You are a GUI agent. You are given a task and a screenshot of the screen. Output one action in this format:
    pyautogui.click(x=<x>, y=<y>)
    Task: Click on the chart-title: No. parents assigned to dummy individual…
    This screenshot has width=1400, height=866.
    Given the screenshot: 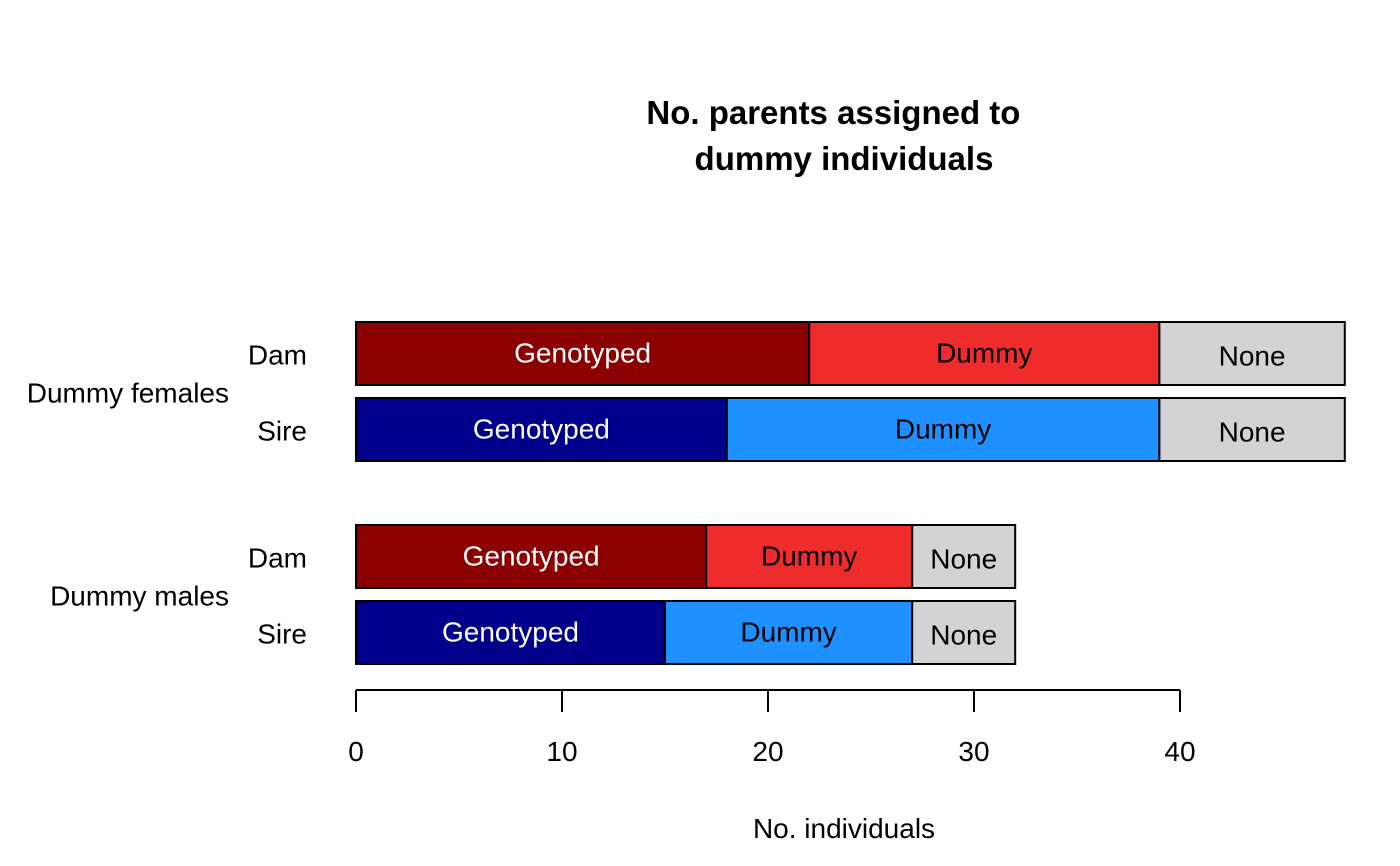 What is the action you would take?
    pyautogui.click(x=837, y=135)
    